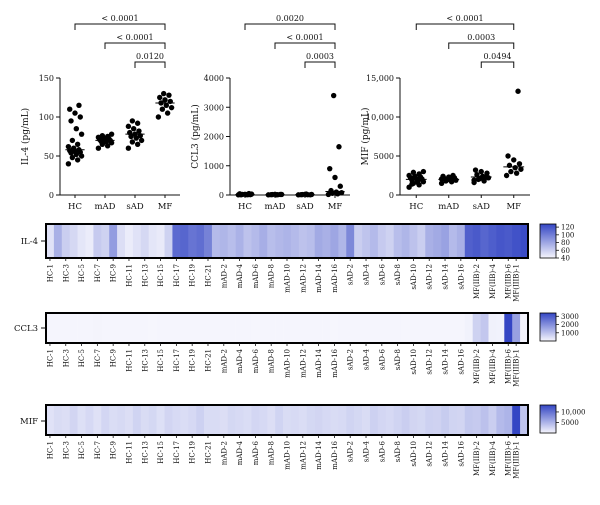 The height and width of the screenshot is (505, 600). Describe the element at coordinates (464, 18) in the screenshot. I see `p-value-label: < 0.0001` at that location.